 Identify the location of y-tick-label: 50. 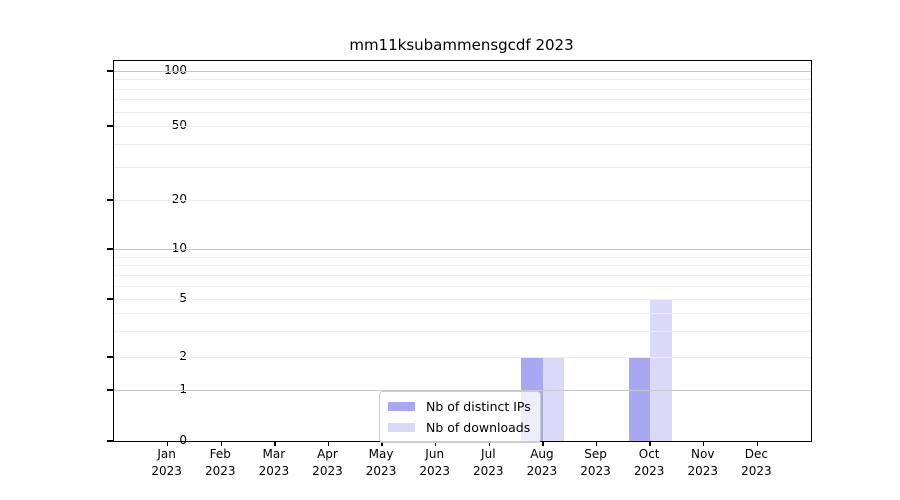
(179, 125).